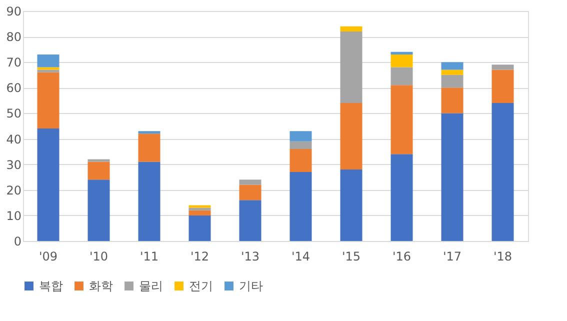 The height and width of the screenshot is (321, 567). Describe the element at coordinates (201, 286) in the screenshot. I see `legend-label: 전기` at that location.